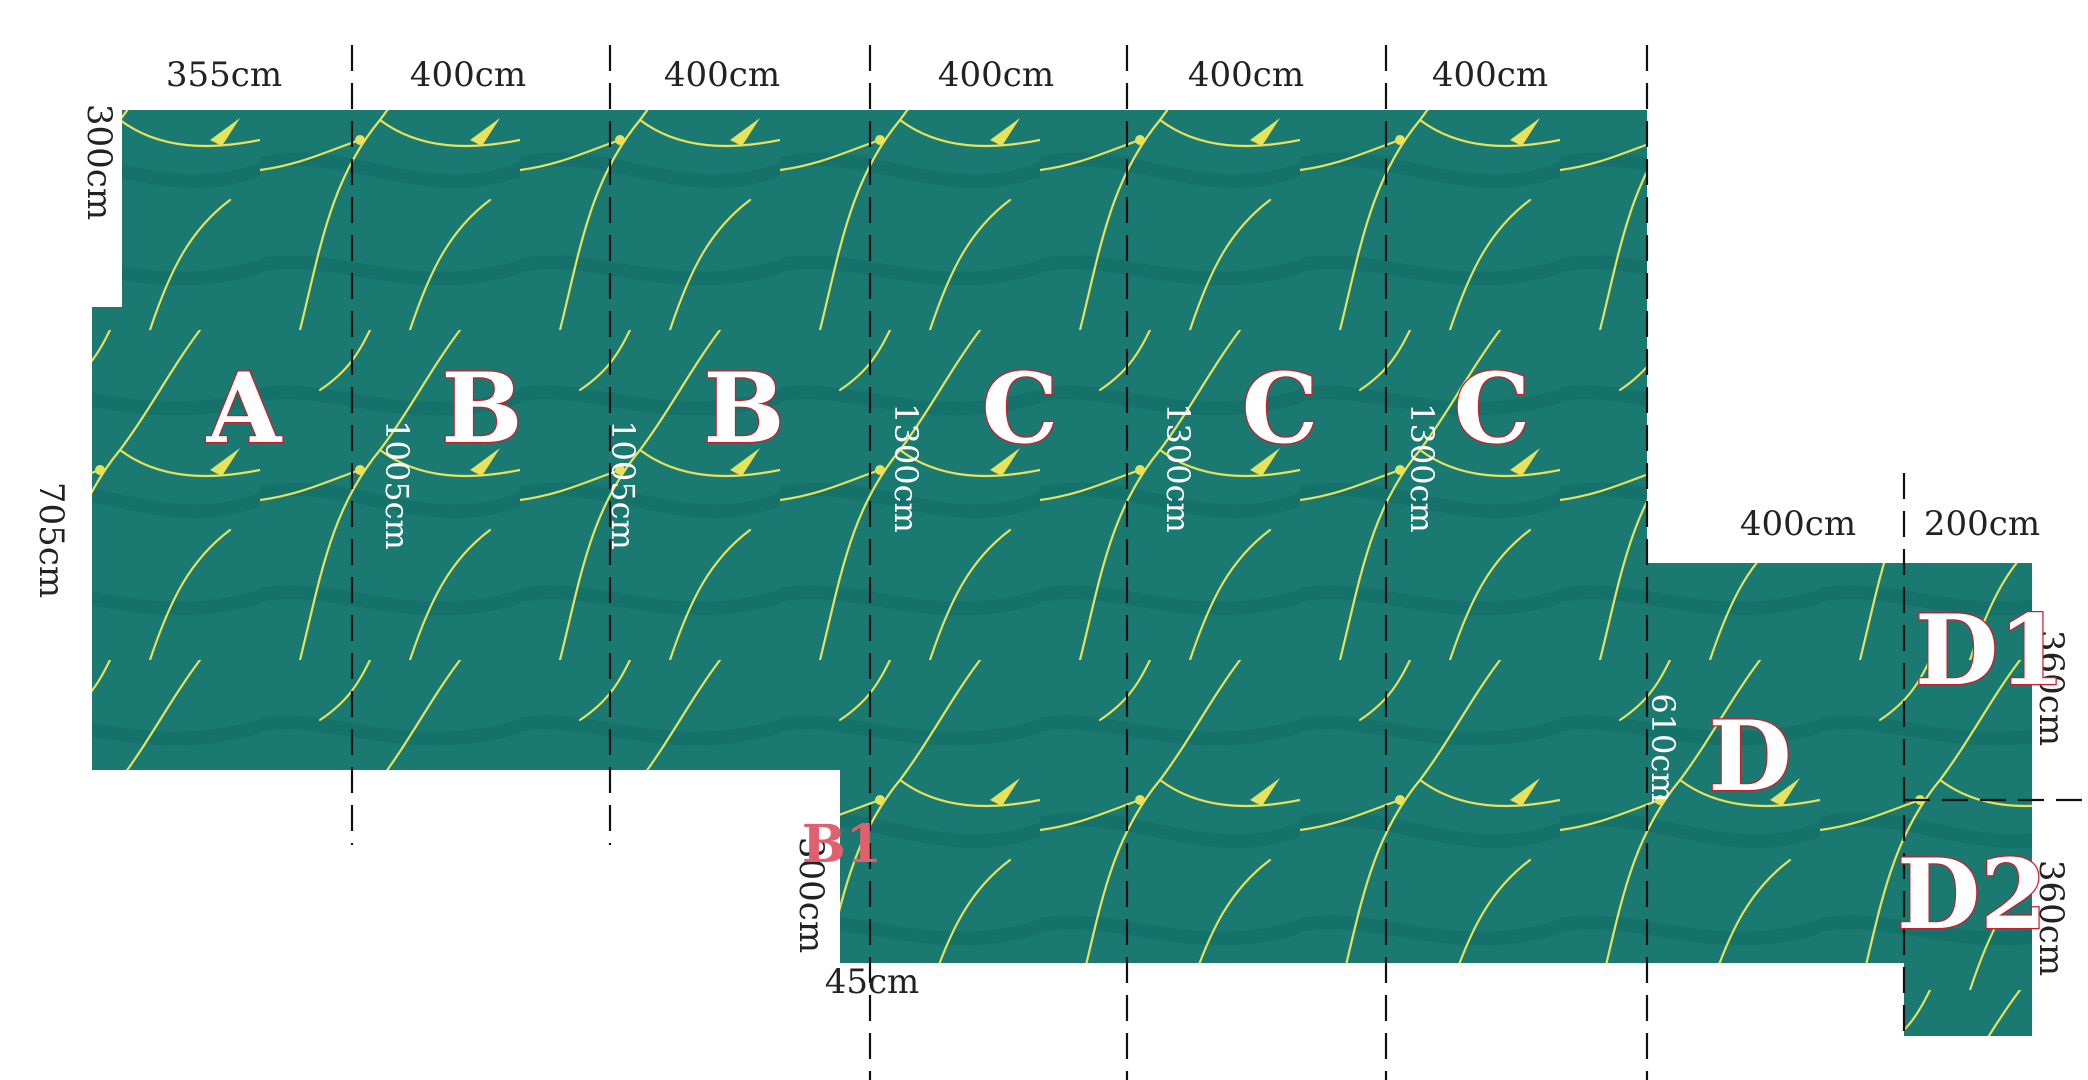 The width and height of the screenshot is (2088, 1080). Describe the element at coordinates (998, 536) in the screenshot. I see `panel-c1` at that location.